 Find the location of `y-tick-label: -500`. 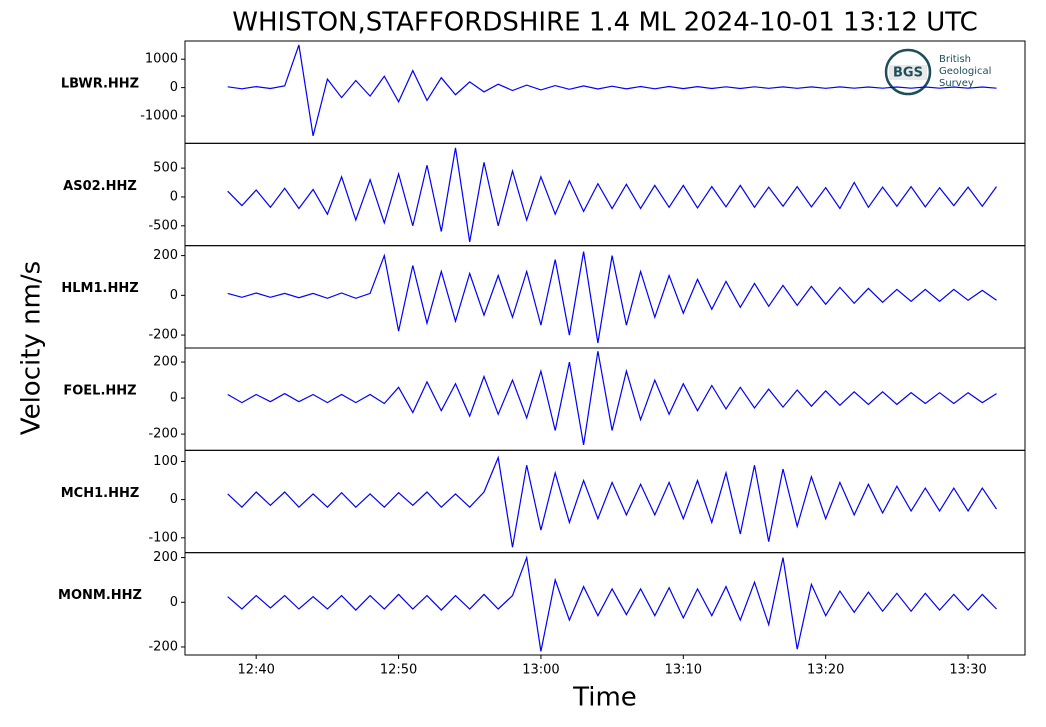

y-tick-label: -500 is located at coordinates (163, 225).